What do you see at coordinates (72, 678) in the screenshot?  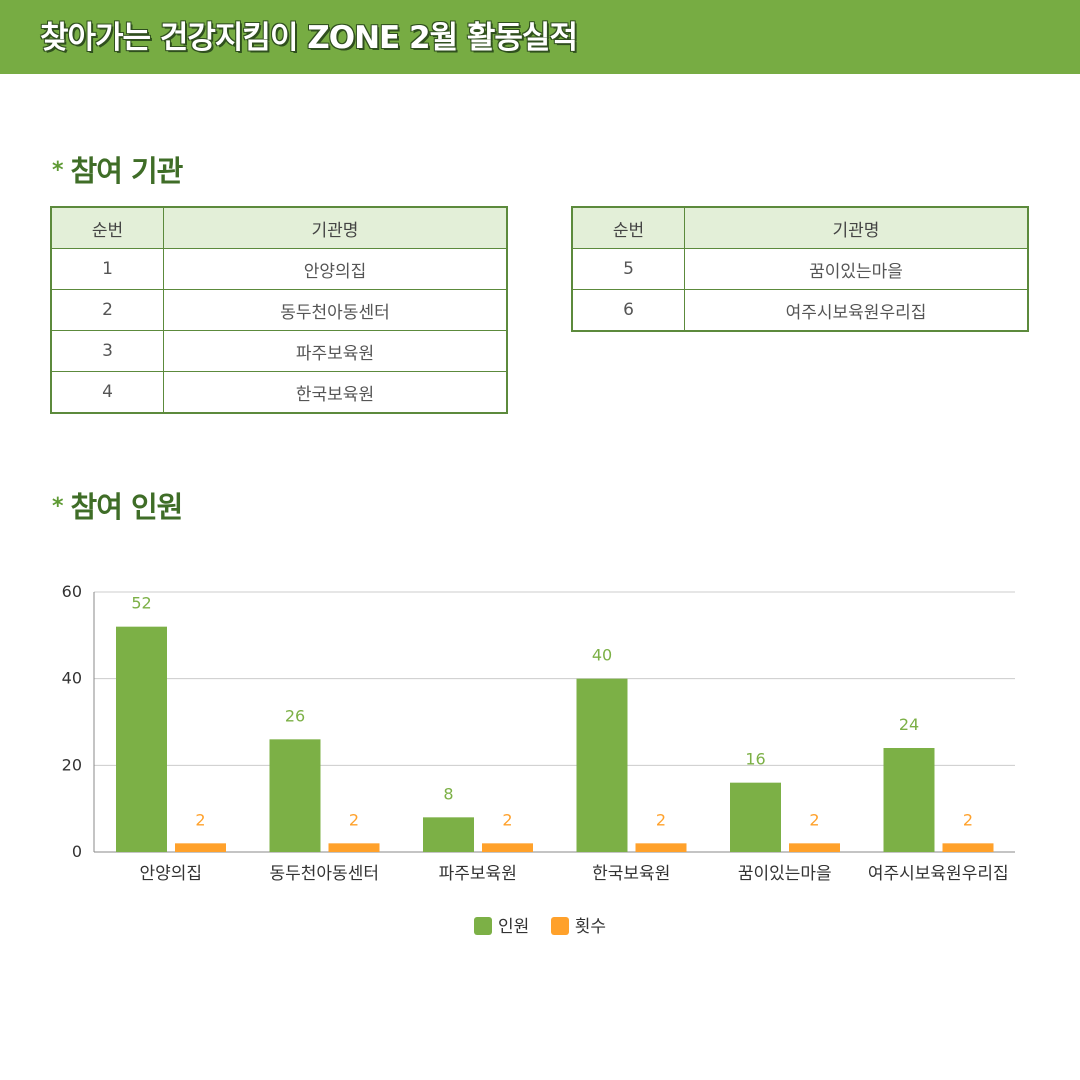 I see `y-tick-label: 40` at bounding box center [72, 678].